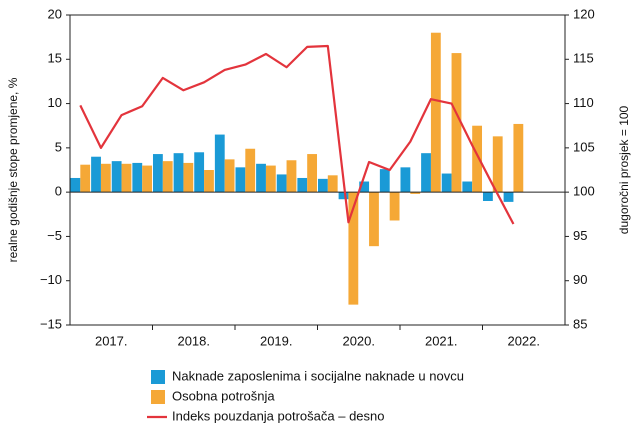 The image size is (637, 428). What do you see at coordinates (278, 415) in the screenshot?
I see `legend-label: Indeks pouzdanja potrošača – desno` at bounding box center [278, 415].